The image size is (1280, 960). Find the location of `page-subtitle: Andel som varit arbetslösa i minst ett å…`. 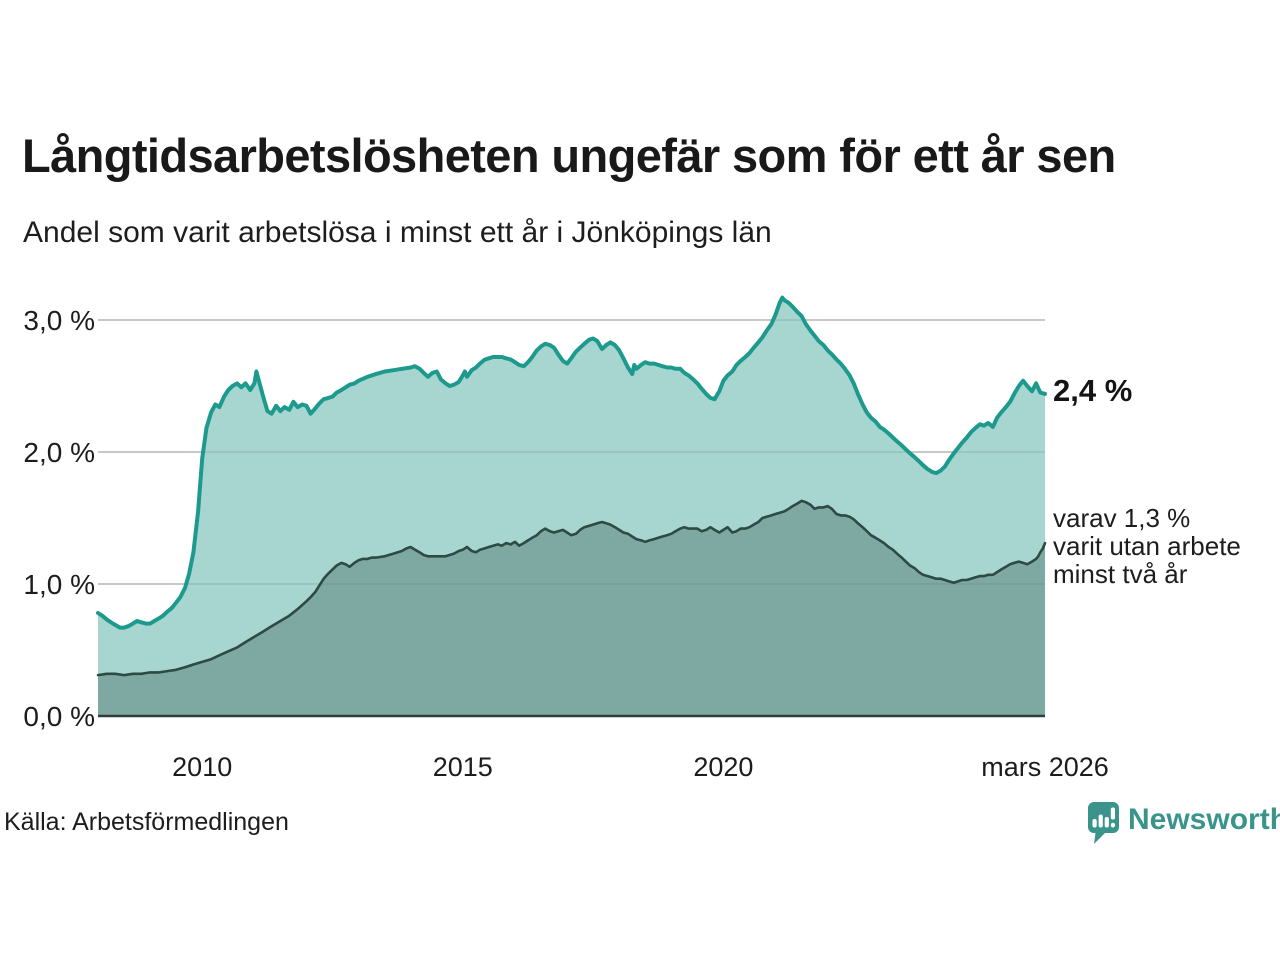

page-subtitle: Andel som varit arbetslösa i minst ett å… is located at coordinates (397, 232).